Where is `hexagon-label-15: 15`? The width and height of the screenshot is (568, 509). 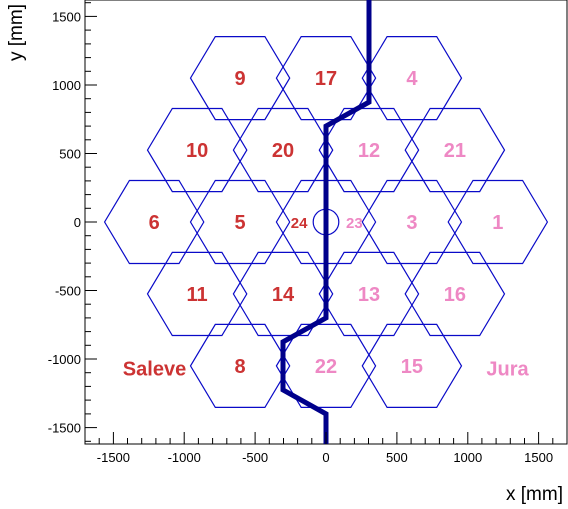 hexagon-label-15: 15 is located at coordinates (412, 367).